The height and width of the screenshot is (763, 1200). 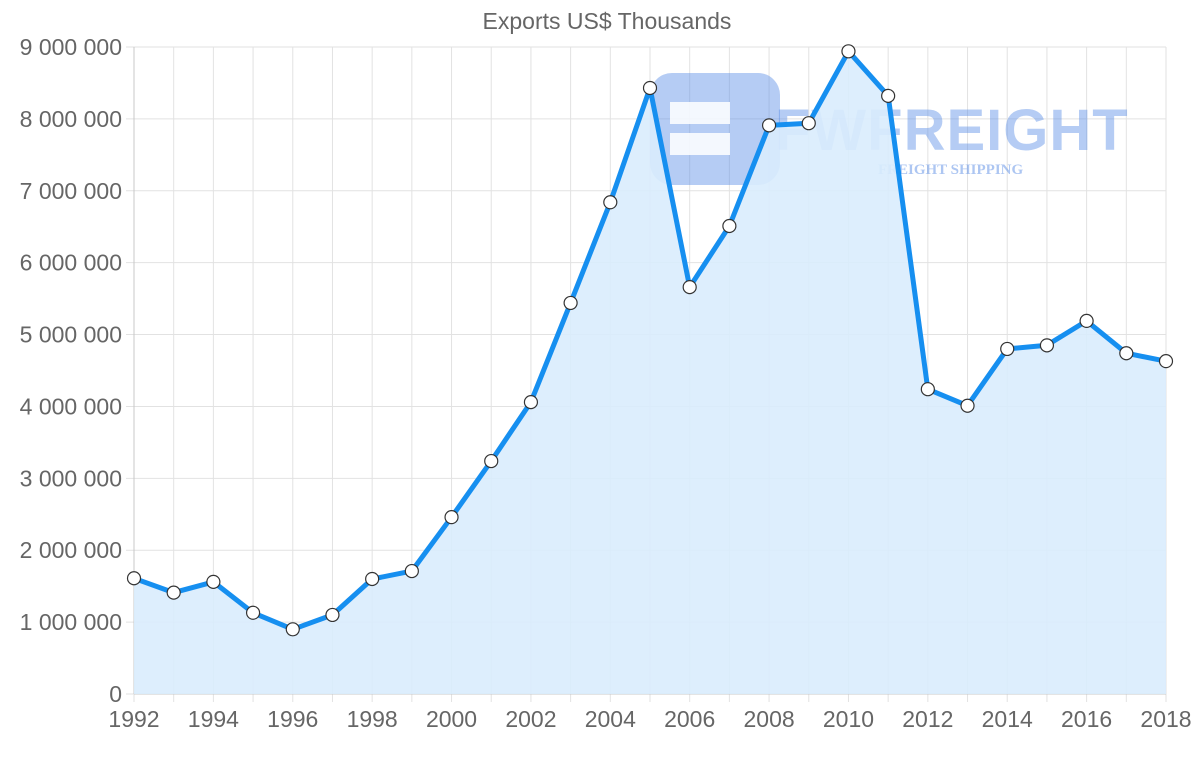 What do you see at coordinates (1166, 361) in the screenshot?
I see `data-point-2018` at bounding box center [1166, 361].